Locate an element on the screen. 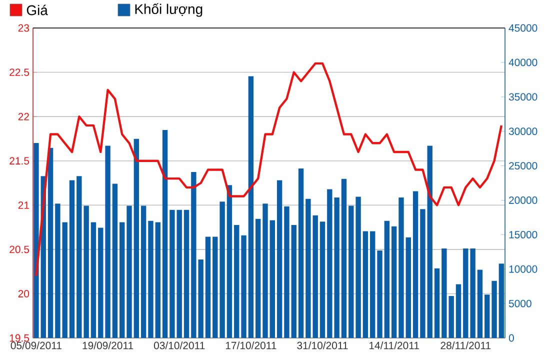  y2-tick-label: 40000 is located at coordinates (523, 62).